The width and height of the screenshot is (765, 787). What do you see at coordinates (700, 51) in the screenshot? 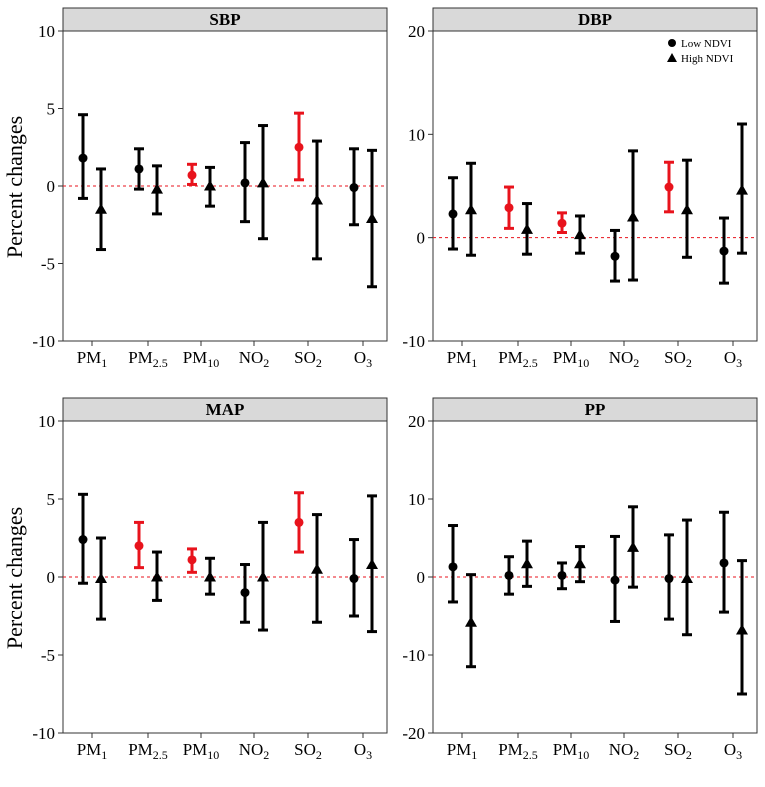
I see `legend: Low NDVI High NDVI` at bounding box center [700, 51].